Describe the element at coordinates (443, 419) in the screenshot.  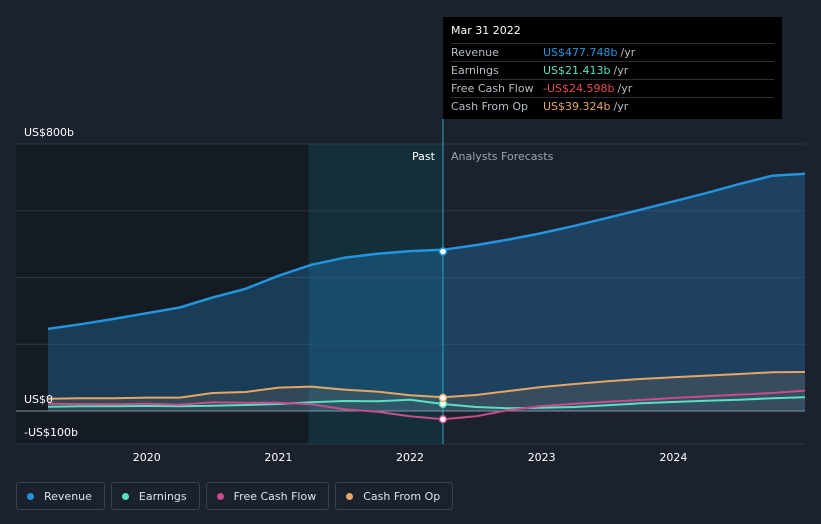
I see `highlight-point-free-cash-flow` at that location.